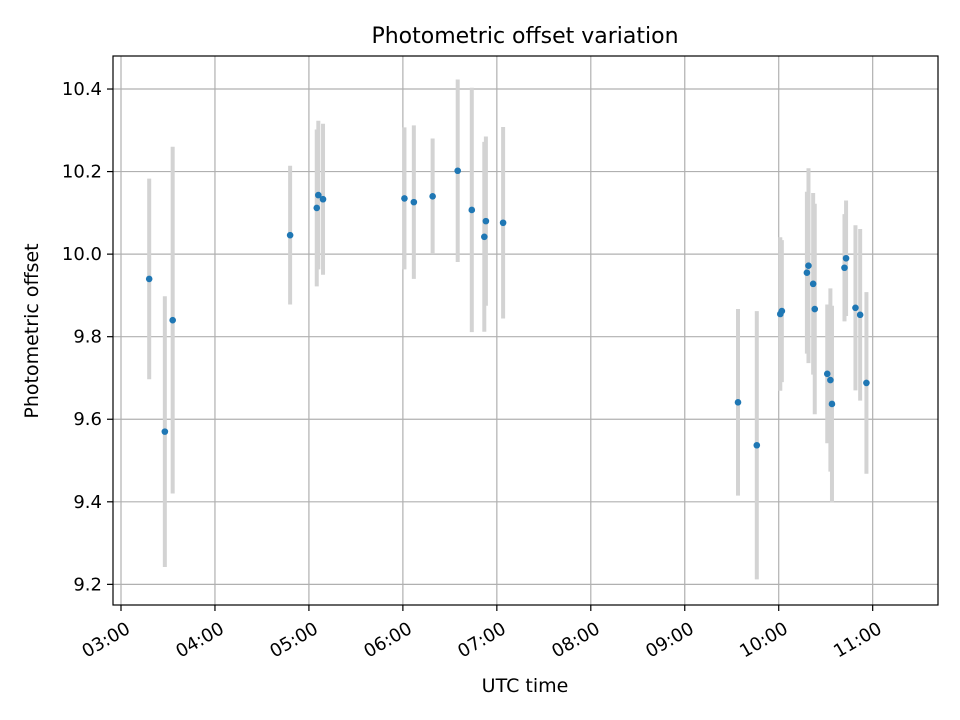 This screenshot has height=720, width=960. What do you see at coordinates (87, 584) in the screenshot?
I see `y-tick-label: 9.2` at bounding box center [87, 584].